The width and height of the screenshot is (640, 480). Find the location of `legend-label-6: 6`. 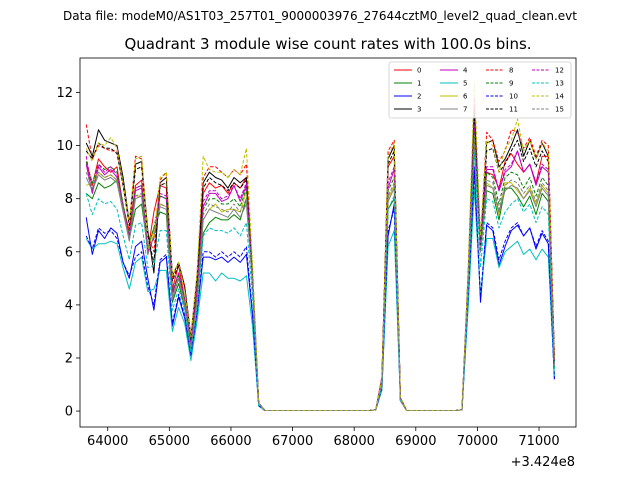

legend-label-6: 6 is located at coordinates (465, 97).